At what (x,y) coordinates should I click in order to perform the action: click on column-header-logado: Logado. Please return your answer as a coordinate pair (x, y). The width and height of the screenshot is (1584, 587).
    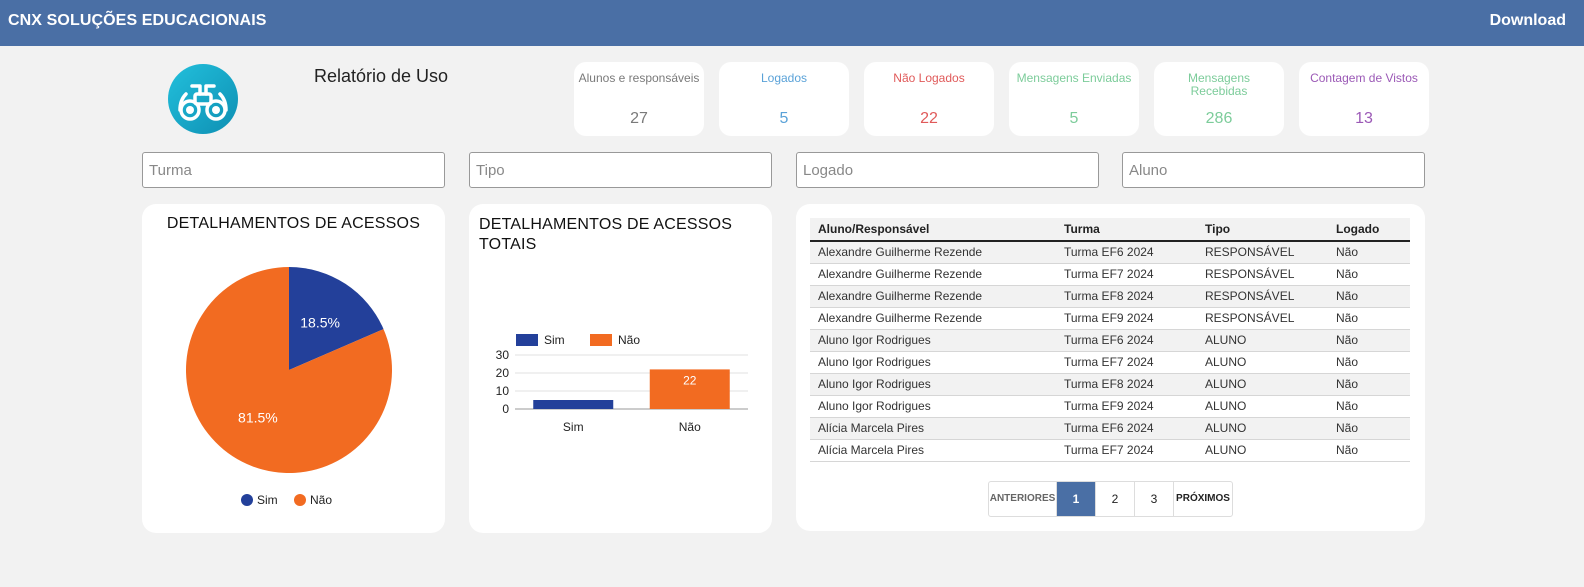
    Looking at the image, I should click on (1369, 230).